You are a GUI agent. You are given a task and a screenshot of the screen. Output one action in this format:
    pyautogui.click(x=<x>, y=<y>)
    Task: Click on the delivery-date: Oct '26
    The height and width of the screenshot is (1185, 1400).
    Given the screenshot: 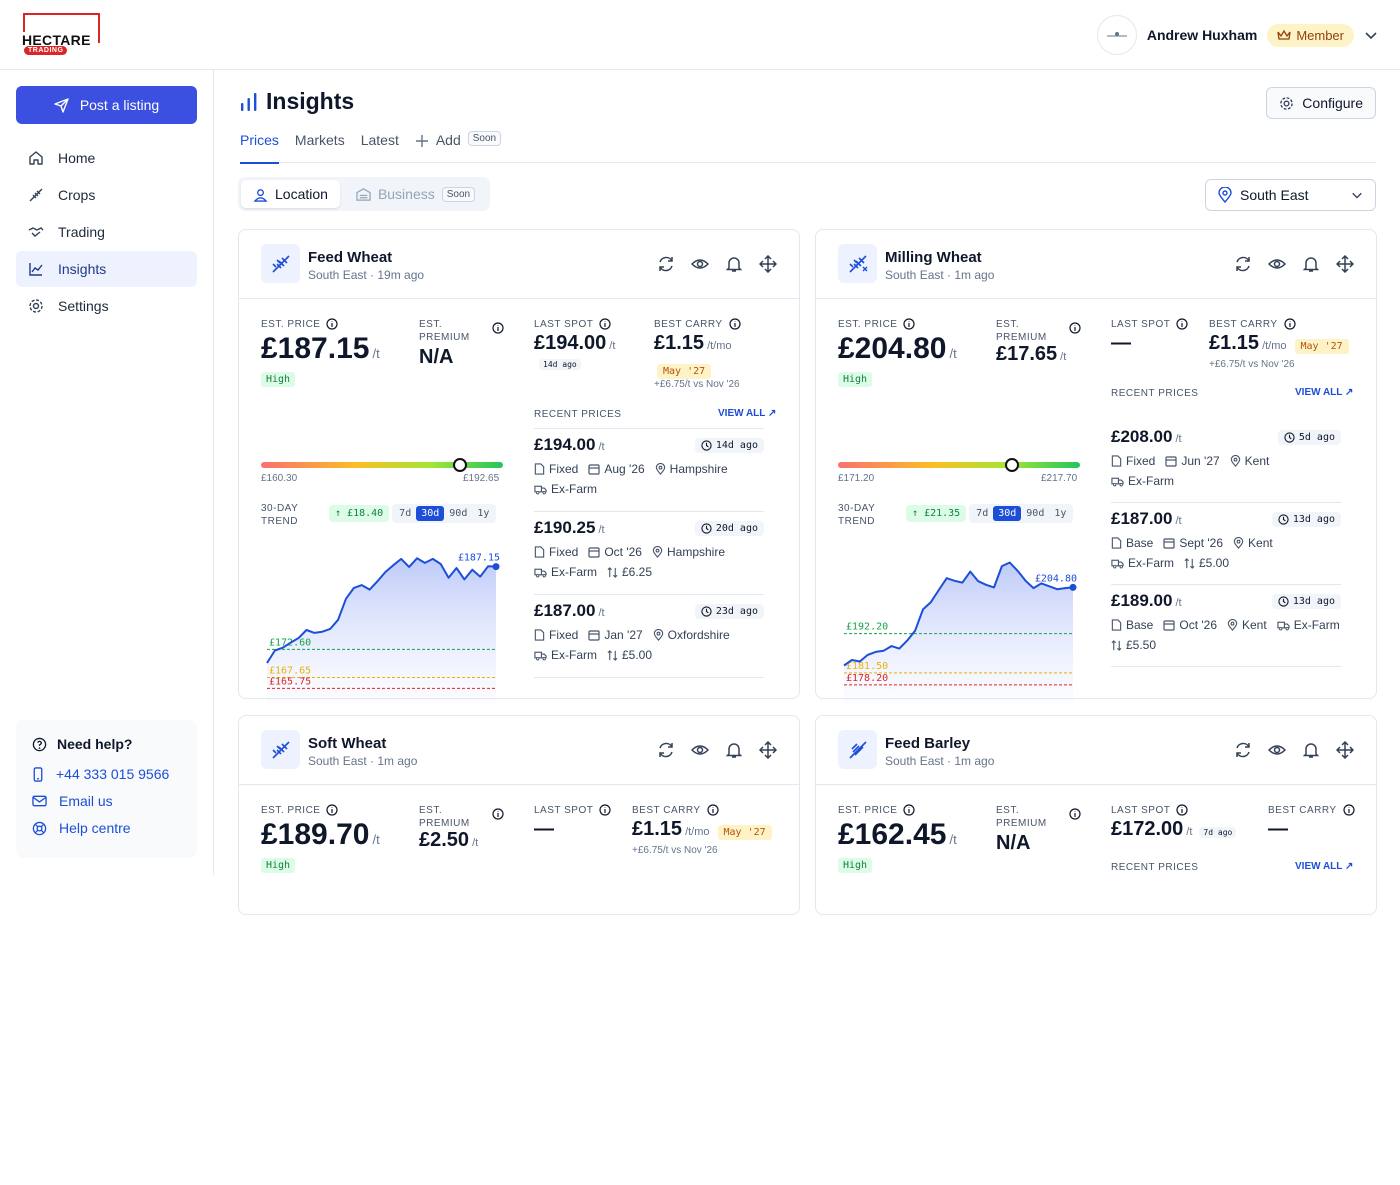 What is the action you would take?
    pyautogui.click(x=615, y=552)
    